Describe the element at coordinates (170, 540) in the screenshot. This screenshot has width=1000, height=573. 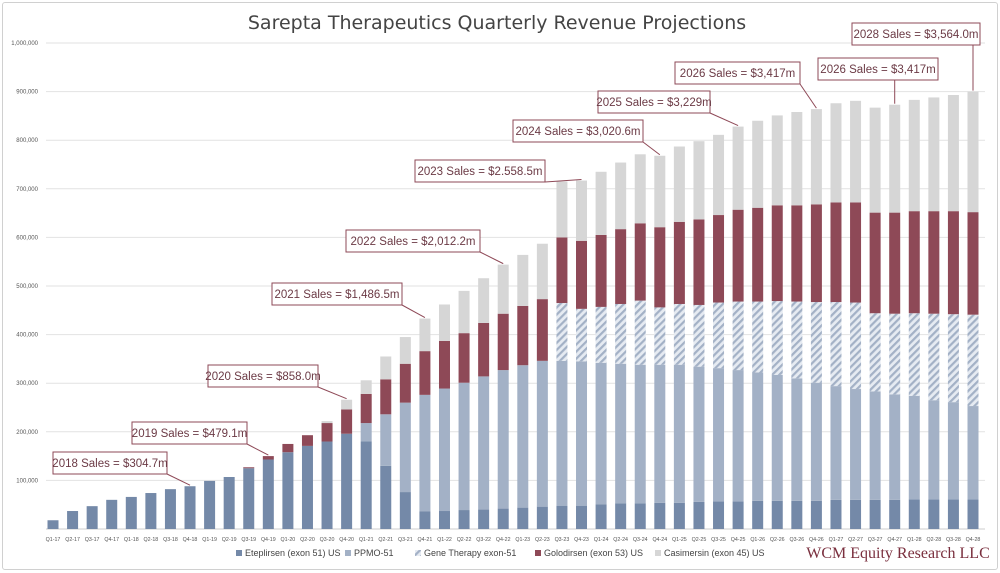
I see `x-tick-label: Q3-18` at that location.